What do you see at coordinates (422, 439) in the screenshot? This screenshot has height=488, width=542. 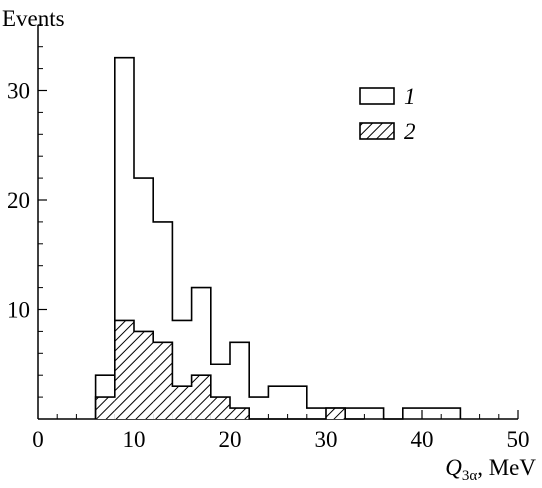 I see `x-tick-label: 40` at bounding box center [422, 439].